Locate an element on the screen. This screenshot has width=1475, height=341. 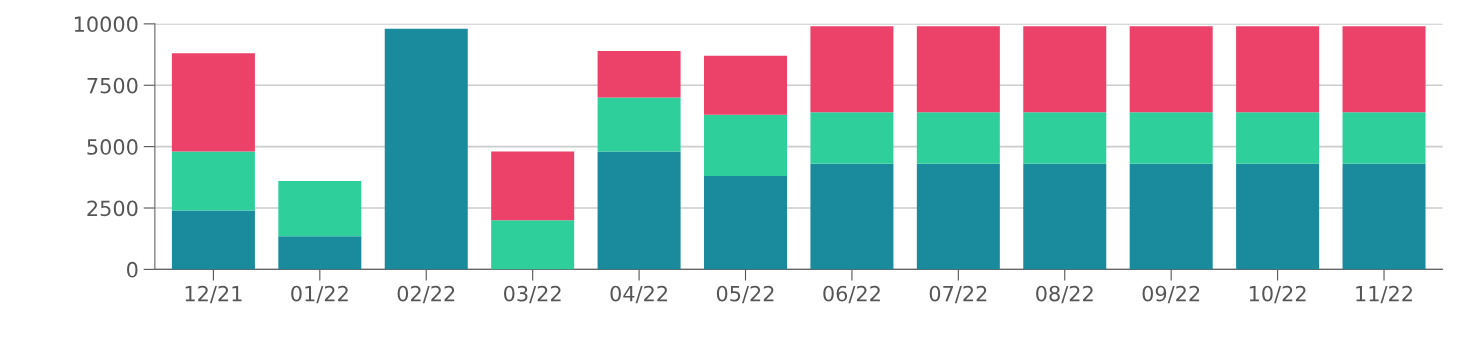
x-tick-label: 05/22 is located at coordinates (745, 294).